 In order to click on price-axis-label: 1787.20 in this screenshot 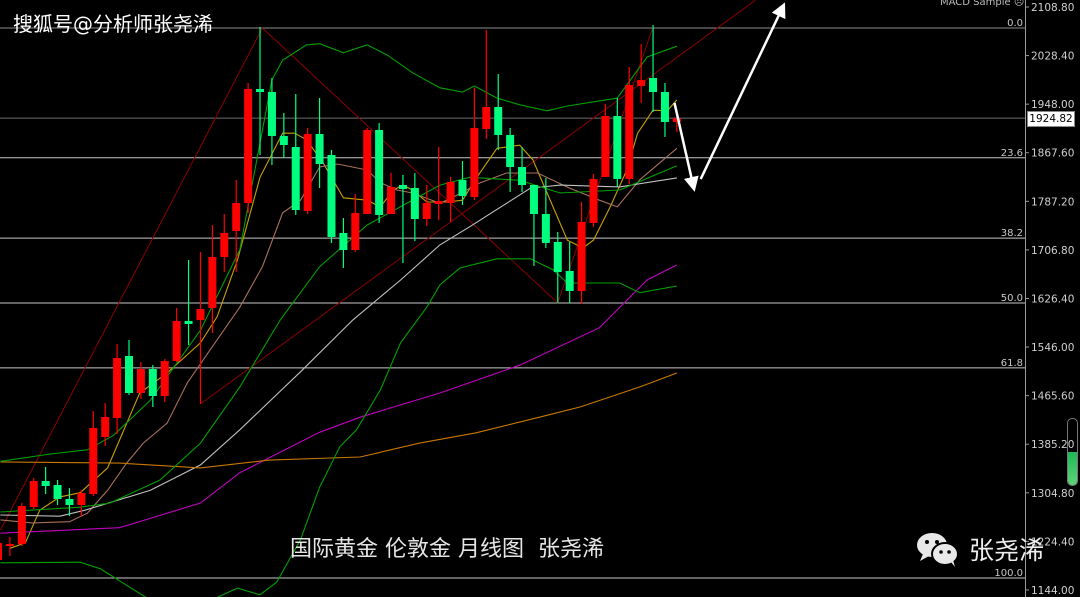, I will do `click(1052, 202)`.